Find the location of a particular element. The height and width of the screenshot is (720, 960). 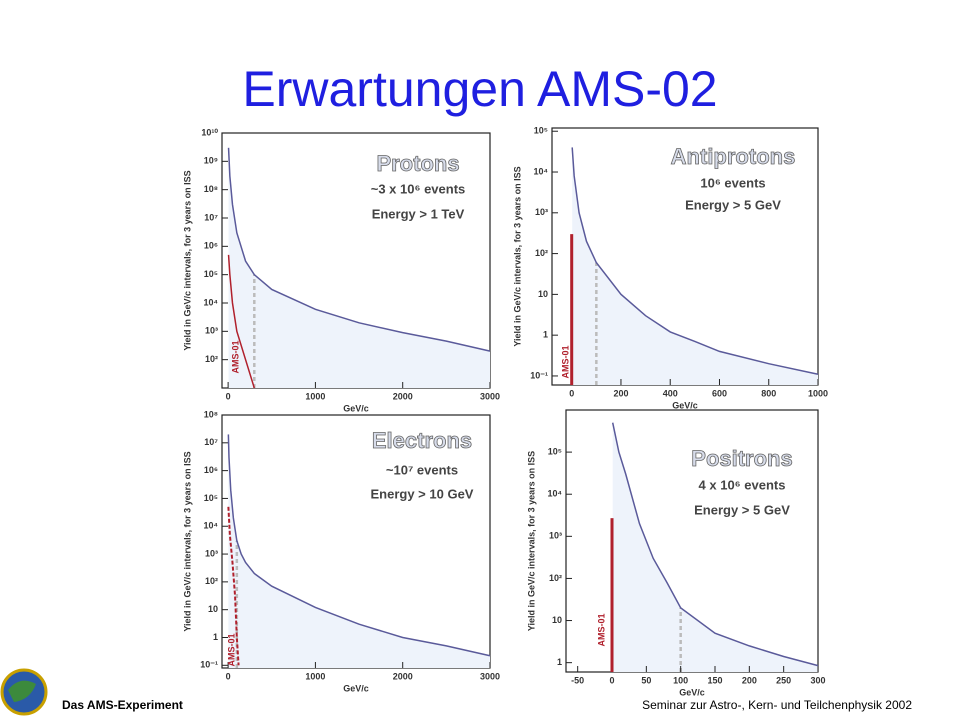

panel-title: Antiprotons is located at coordinates (733, 156).